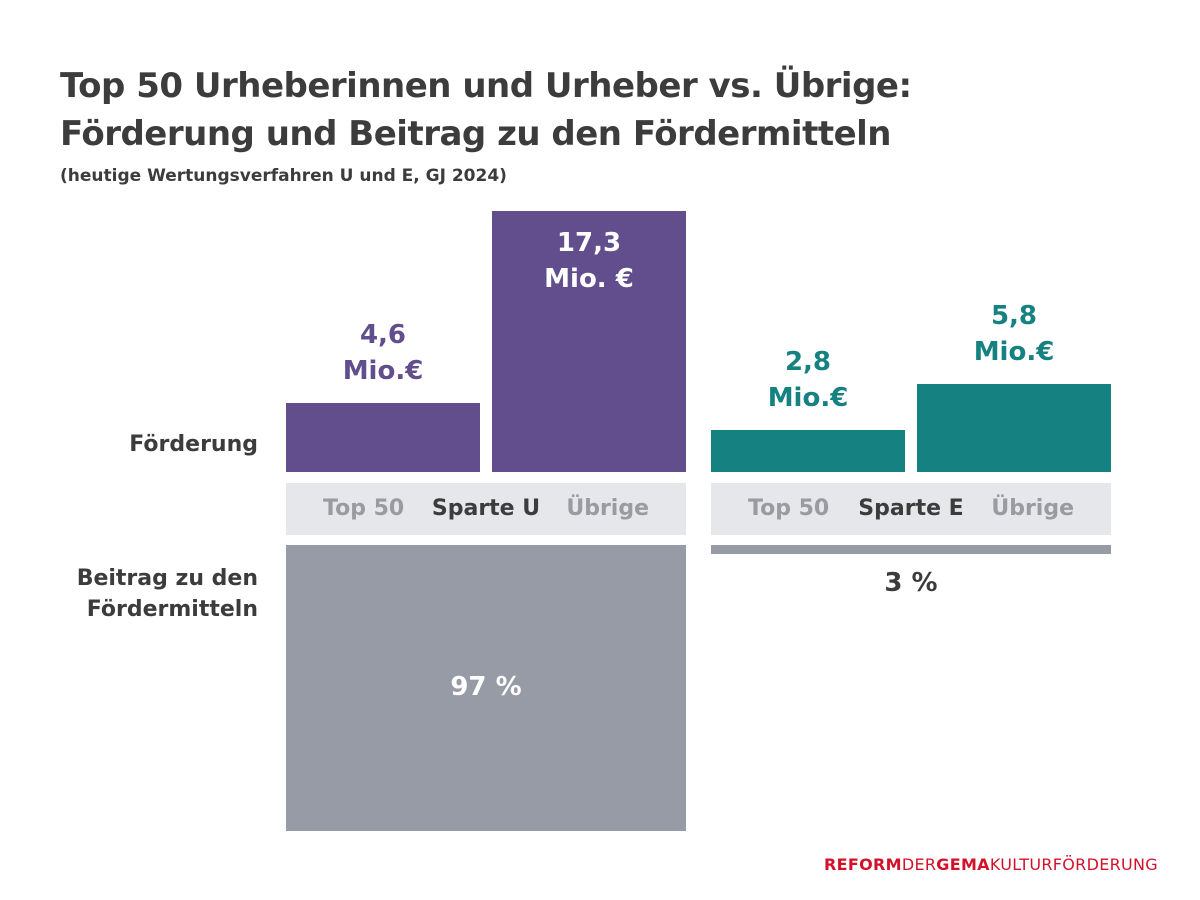 Image resolution: width=1200 pixels, height=900 pixels. I want to click on beitrag-bar-sparte-u, so click(486, 688).